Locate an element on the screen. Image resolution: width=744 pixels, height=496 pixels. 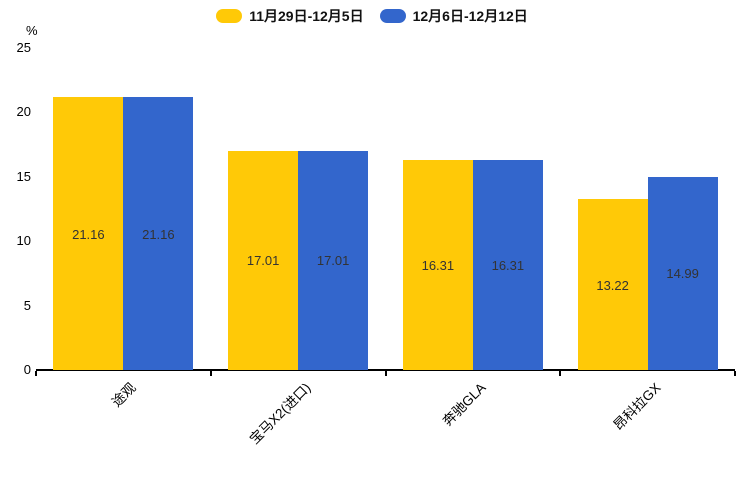
y-tick-label: 5 is located at coordinates (27, 305).